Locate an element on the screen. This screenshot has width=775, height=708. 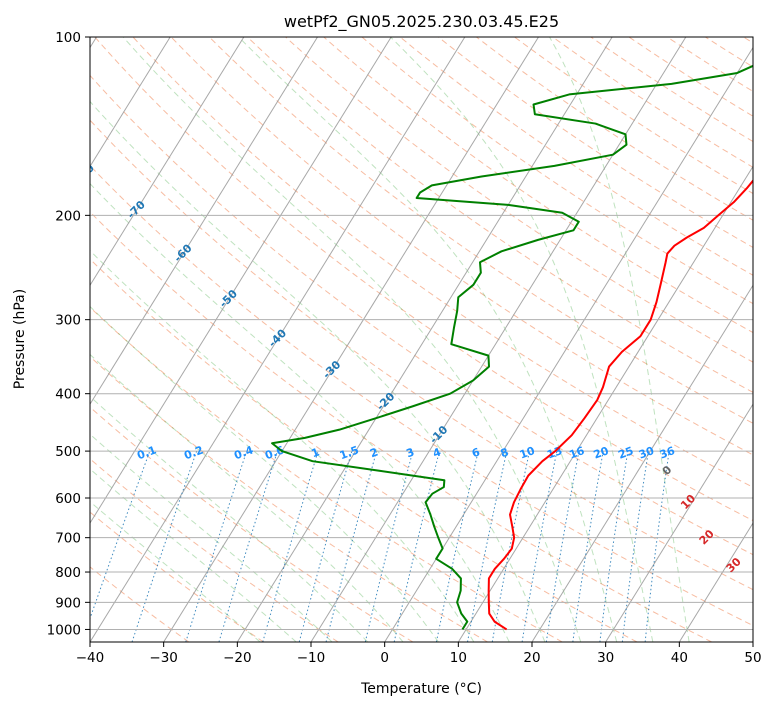
y-tick-label: 200 is located at coordinates (68, 216).